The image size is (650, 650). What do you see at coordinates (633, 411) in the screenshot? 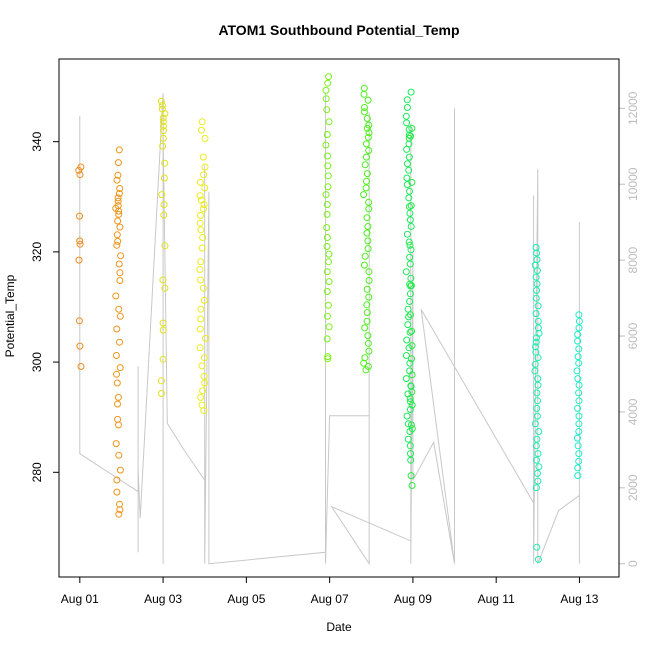
I see `y2-tick-label: 4000` at bounding box center [633, 411].